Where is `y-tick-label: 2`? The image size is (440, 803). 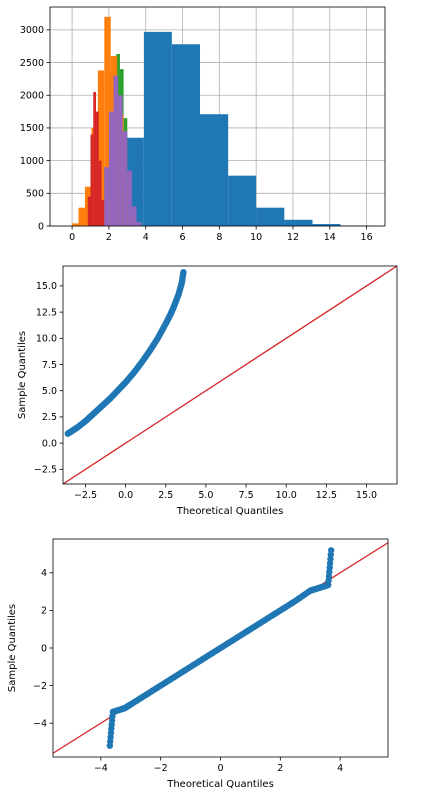 y-tick-label: 2 is located at coordinates (44, 611).